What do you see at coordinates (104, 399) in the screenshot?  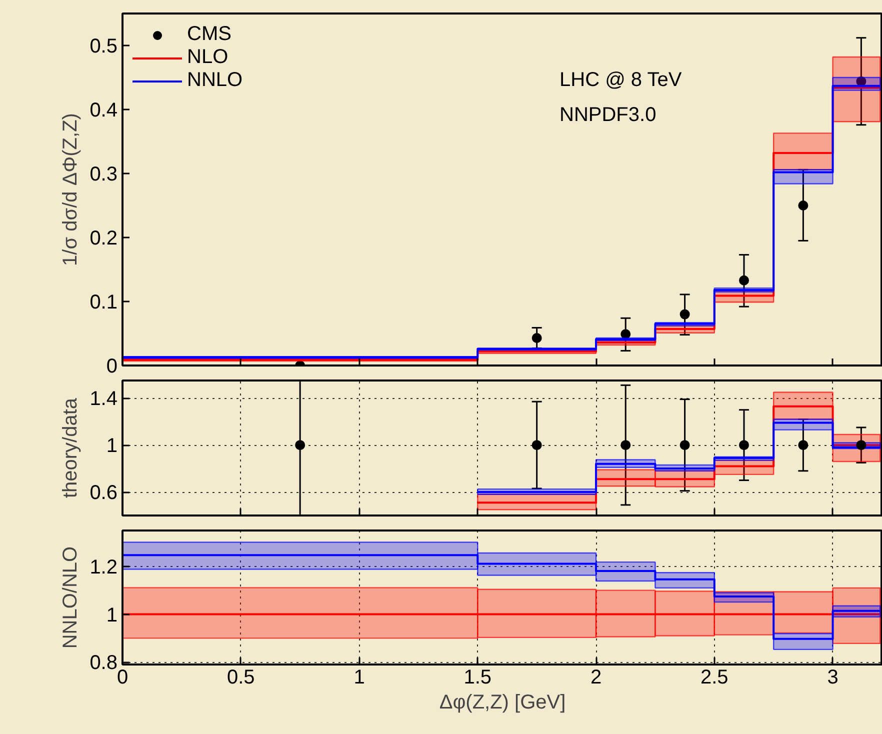 I see `y-tick-label: 1.4` at bounding box center [104, 399].